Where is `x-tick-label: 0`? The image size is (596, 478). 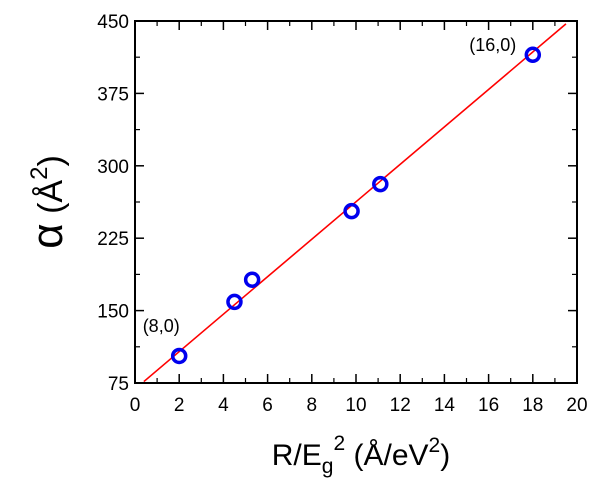 x-tick-label: 0 is located at coordinates (135, 405).